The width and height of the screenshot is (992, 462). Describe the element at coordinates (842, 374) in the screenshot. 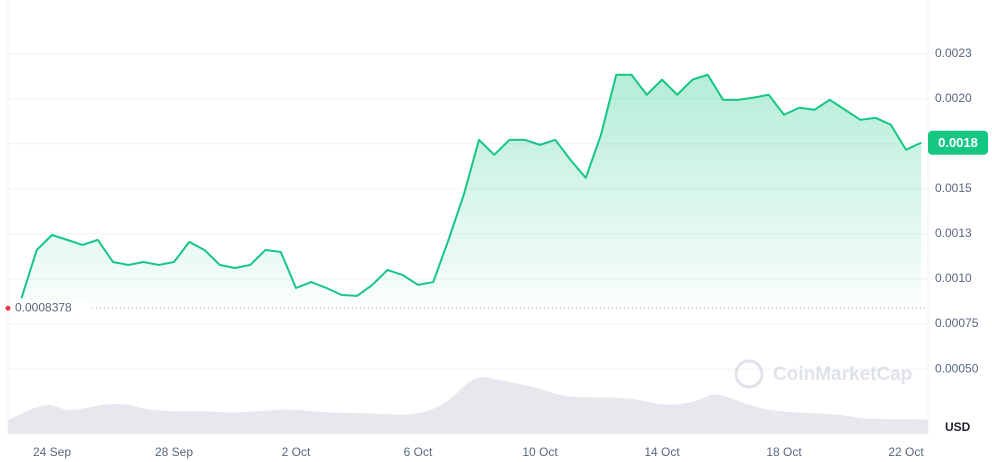

I see `watermark-text: CoinMarketCap` at that location.